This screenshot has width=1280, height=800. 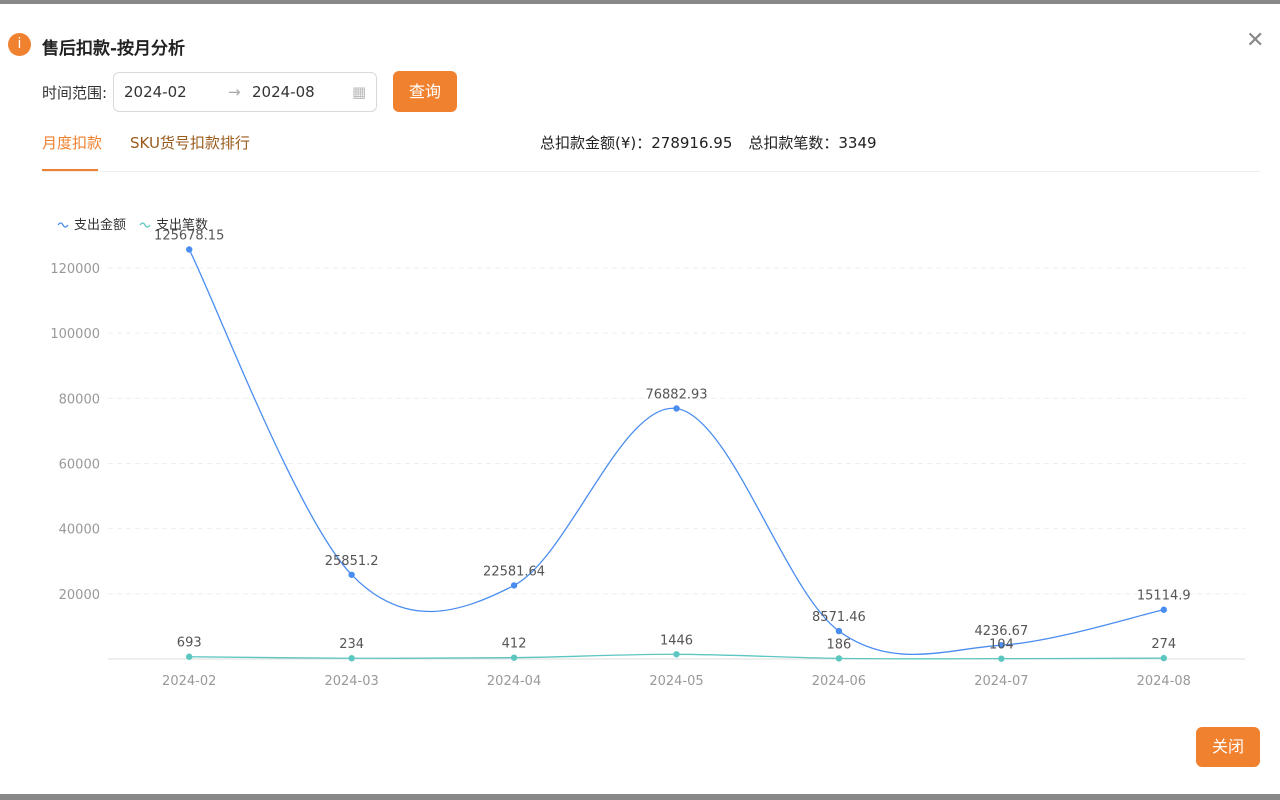 I want to click on close-icon: ✕, so click(x=1255, y=40).